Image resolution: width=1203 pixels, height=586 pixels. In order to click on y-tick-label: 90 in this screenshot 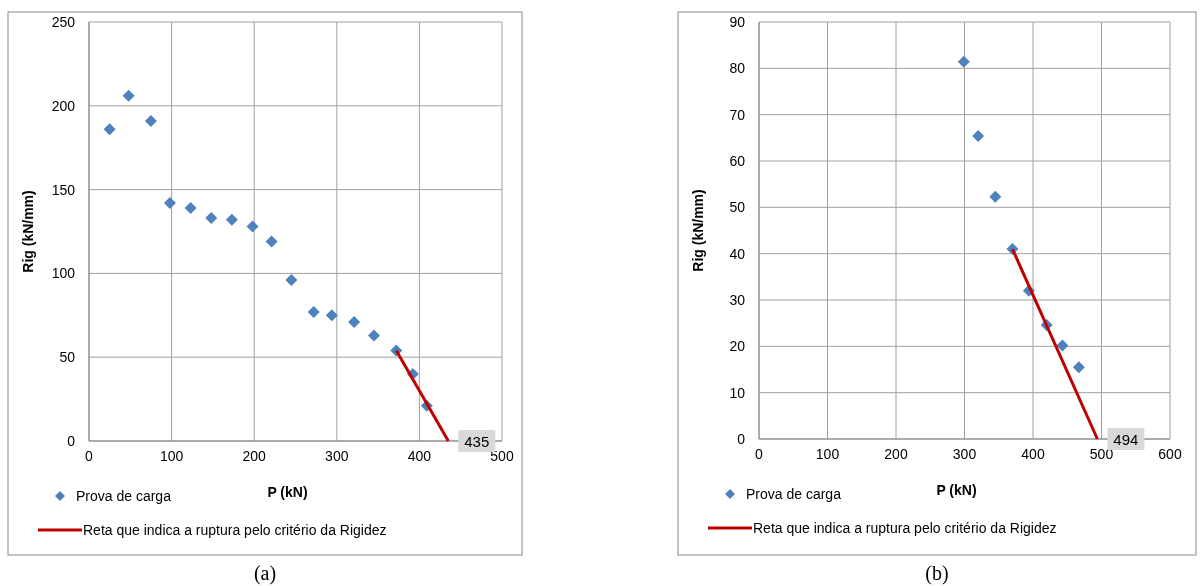, I will do `click(737, 22)`.